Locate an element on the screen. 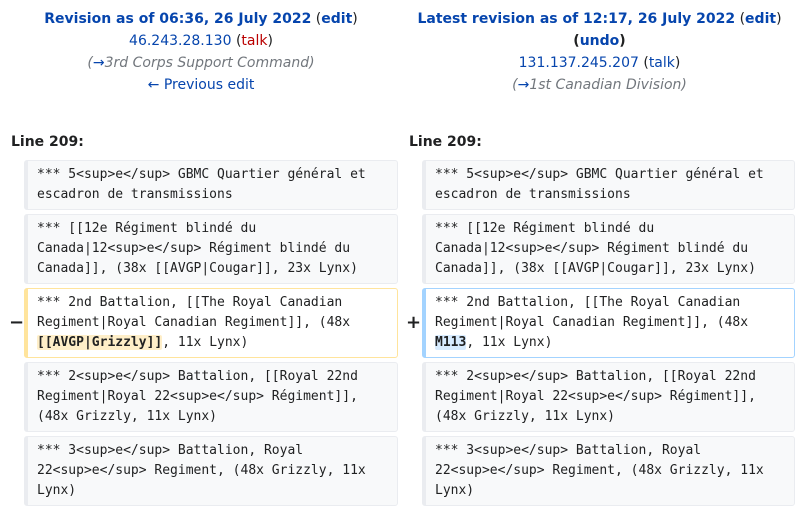 The height and width of the screenshot is (510, 799). old-user-link: 46.243.28.130 is located at coordinates (180, 41).